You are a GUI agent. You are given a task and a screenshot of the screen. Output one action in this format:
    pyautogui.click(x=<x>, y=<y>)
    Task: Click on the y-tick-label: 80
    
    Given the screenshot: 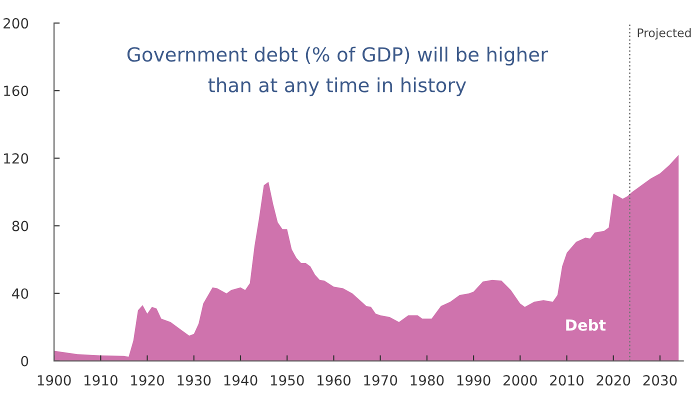 What is the action you would take?
    pyautogui.click(x=20, y=226)
    